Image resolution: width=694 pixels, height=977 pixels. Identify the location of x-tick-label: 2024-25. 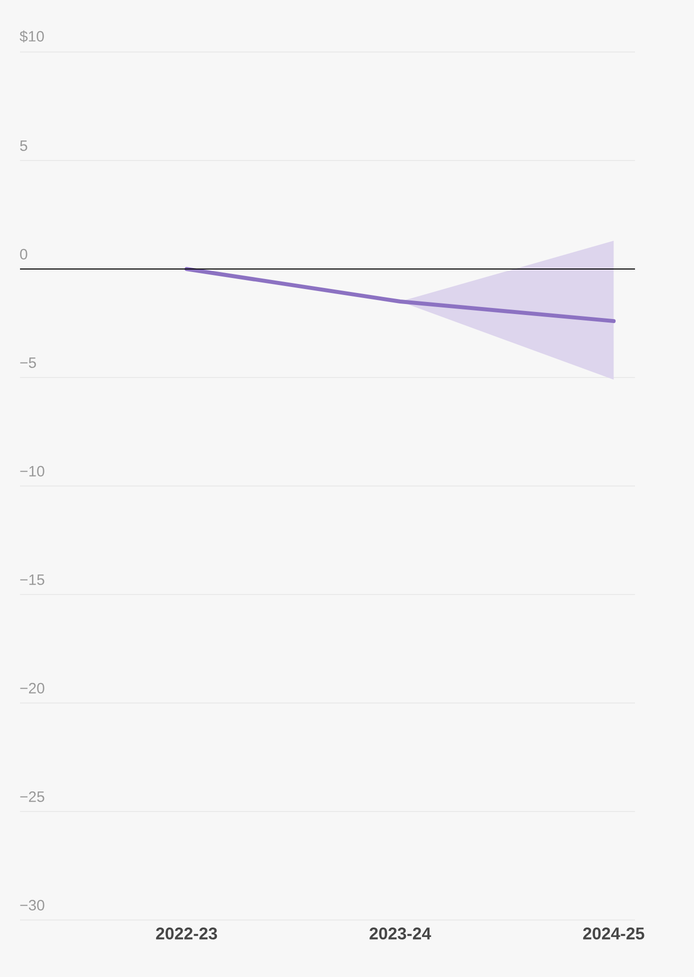
(613, 934).